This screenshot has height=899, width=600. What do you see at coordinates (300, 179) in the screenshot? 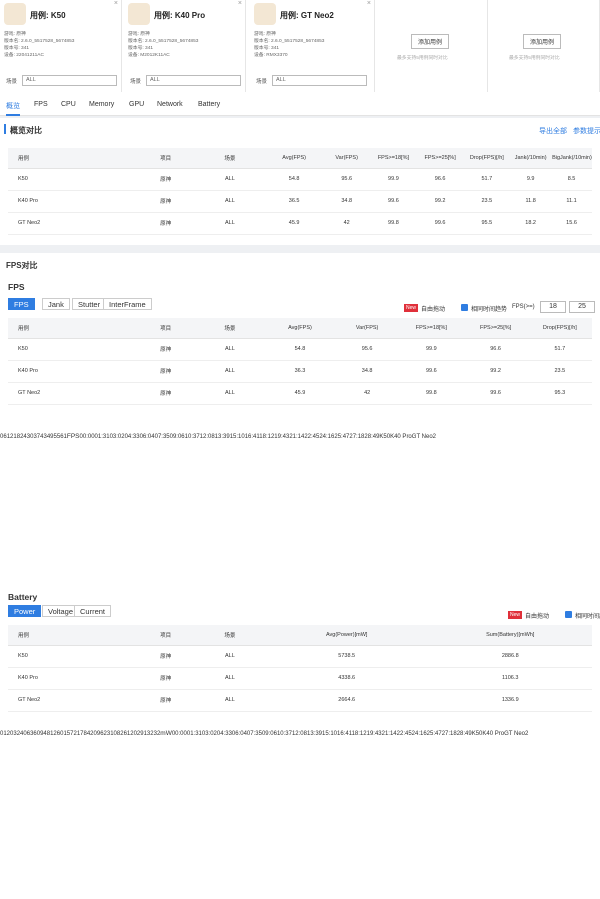
I see `row: K50 原神 ALL 54.8 95.6 99.9 96.6 51.7 9.9 8.5` at bounding box center [300, 179].